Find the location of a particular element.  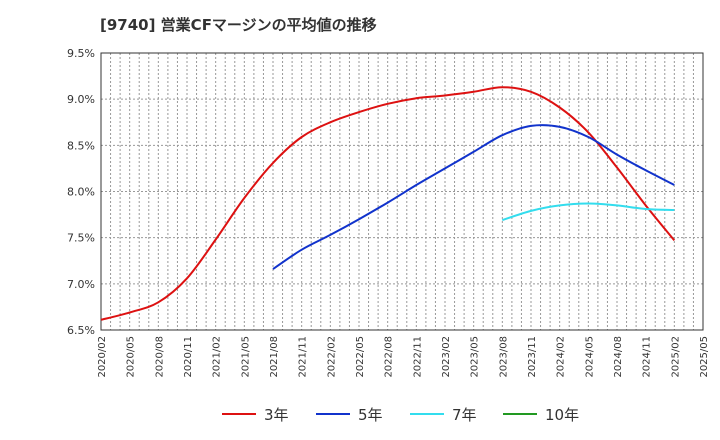

legend-label: 10年 is located at coordinates (562, 415).